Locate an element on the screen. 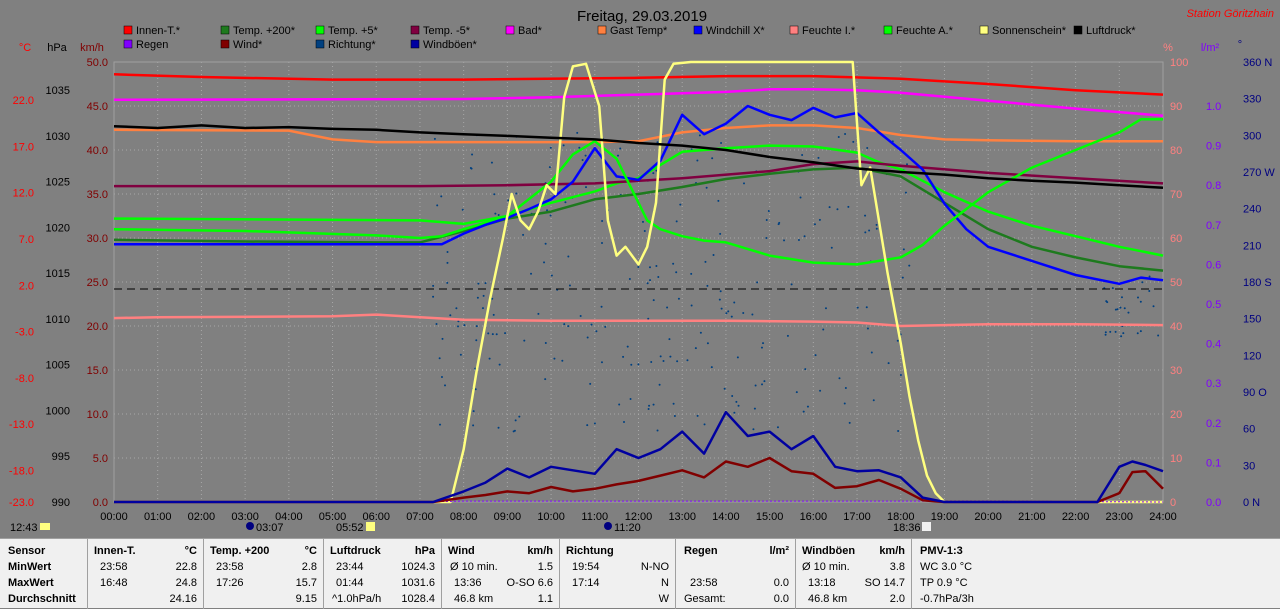 This screenshot has height=609, width=1280. lm2-tick-label: 0.1 is located at coordinates (1213, 463).